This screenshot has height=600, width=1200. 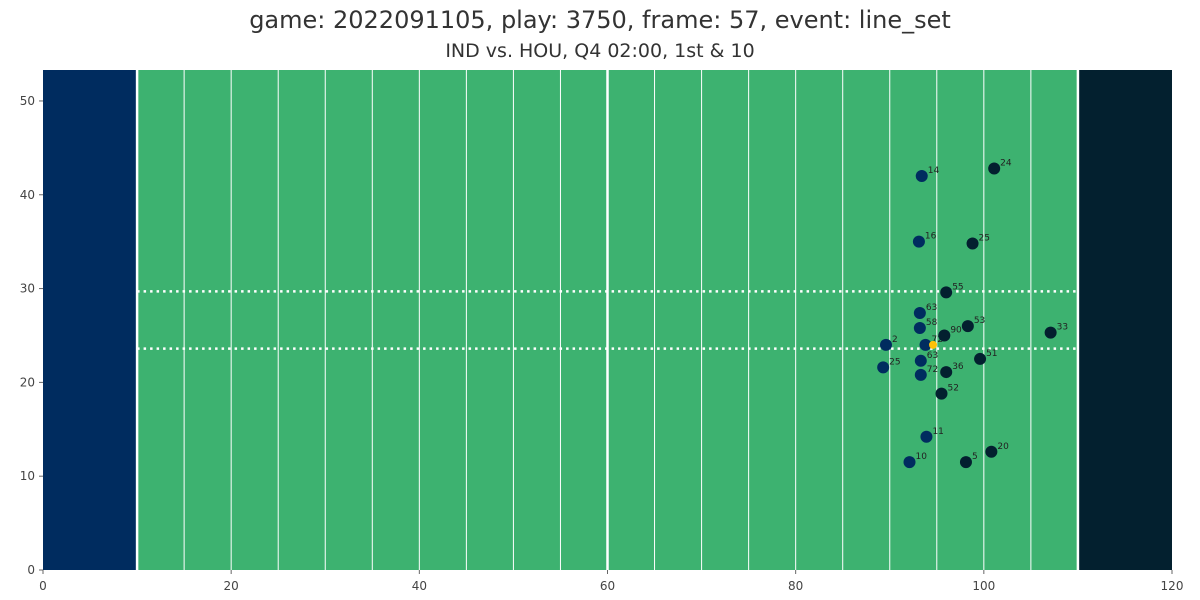 I want to click on y-tick-label: 30, so click(x=27, y=289).